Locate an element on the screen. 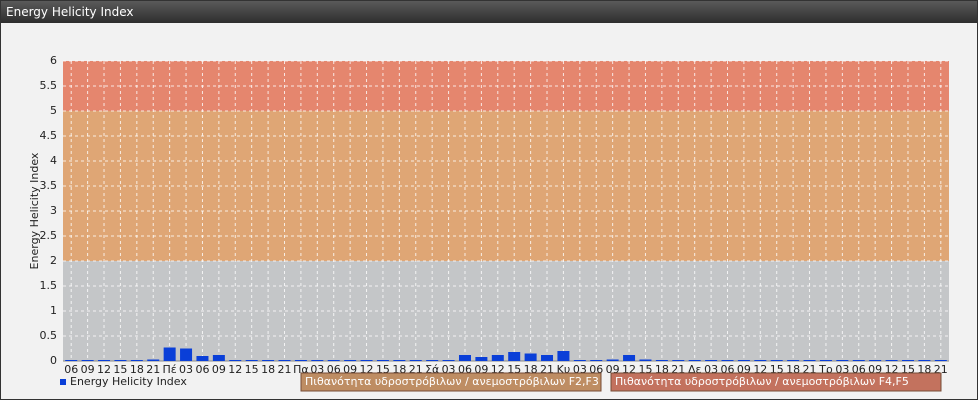 The image size is (978, 400). legend-marker is located at coordinates (63, 382).